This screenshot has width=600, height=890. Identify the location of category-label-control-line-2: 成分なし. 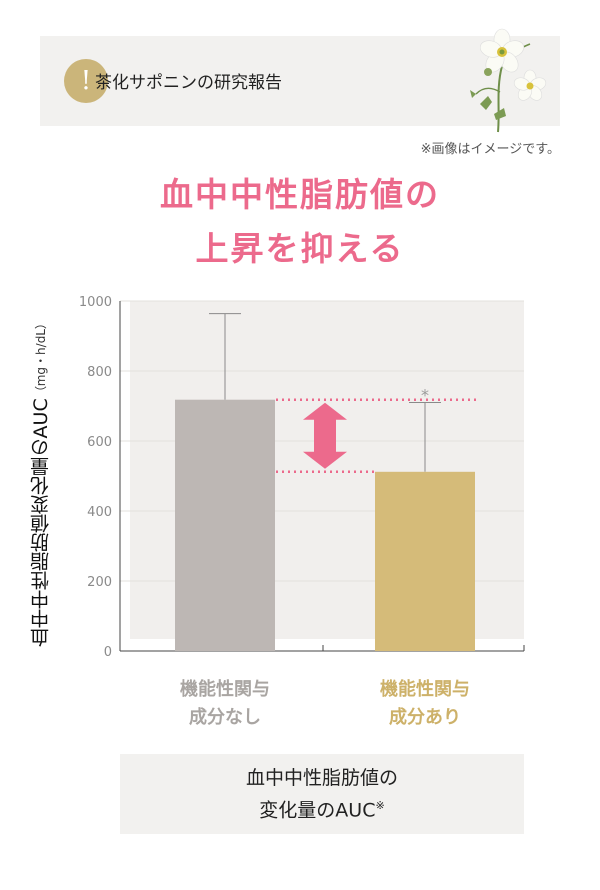
(225, 717).